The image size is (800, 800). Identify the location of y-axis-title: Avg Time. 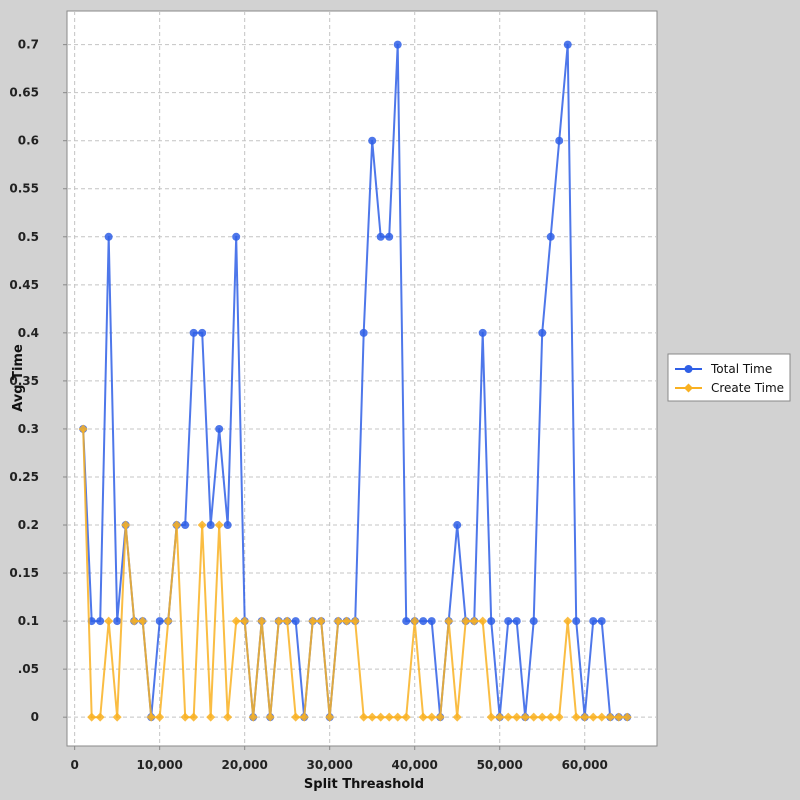
(18, 378).